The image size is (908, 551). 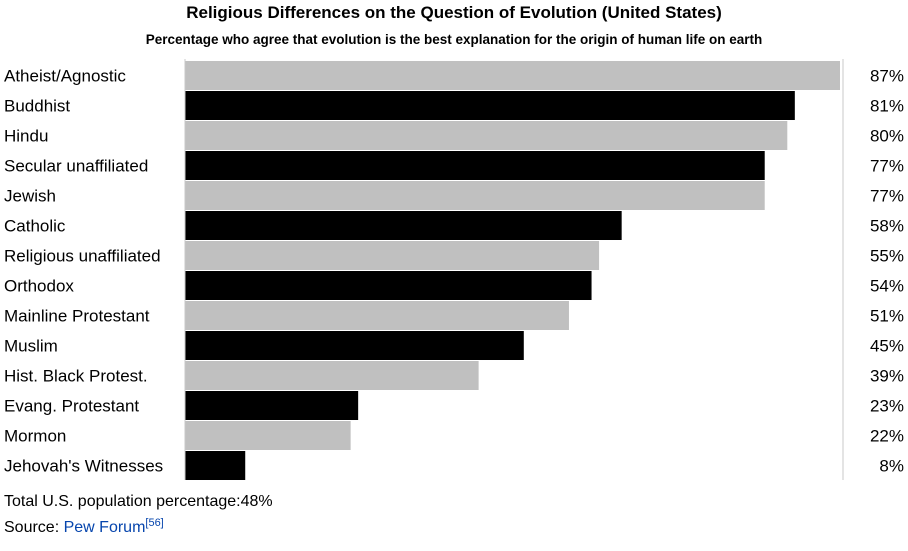 I want to click on value-label: 58%, so click(x=887, y=226).